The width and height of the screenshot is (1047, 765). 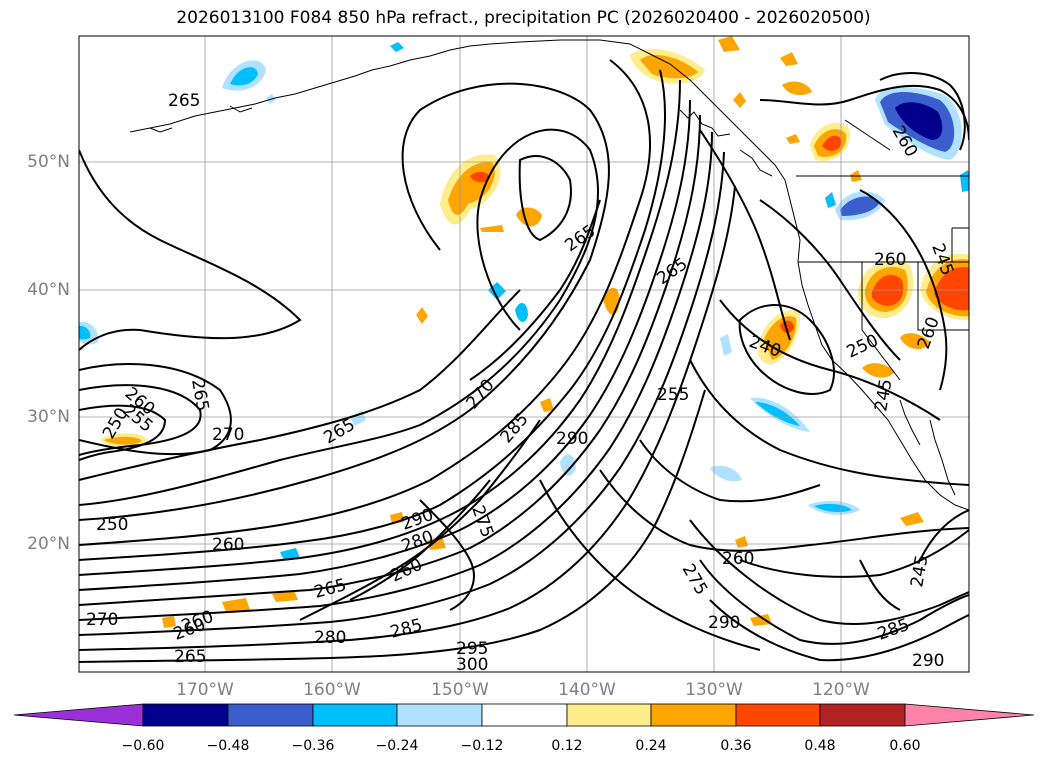 I want to click on colorbar-tick-label: 0.36, so click(x=736, y=746).